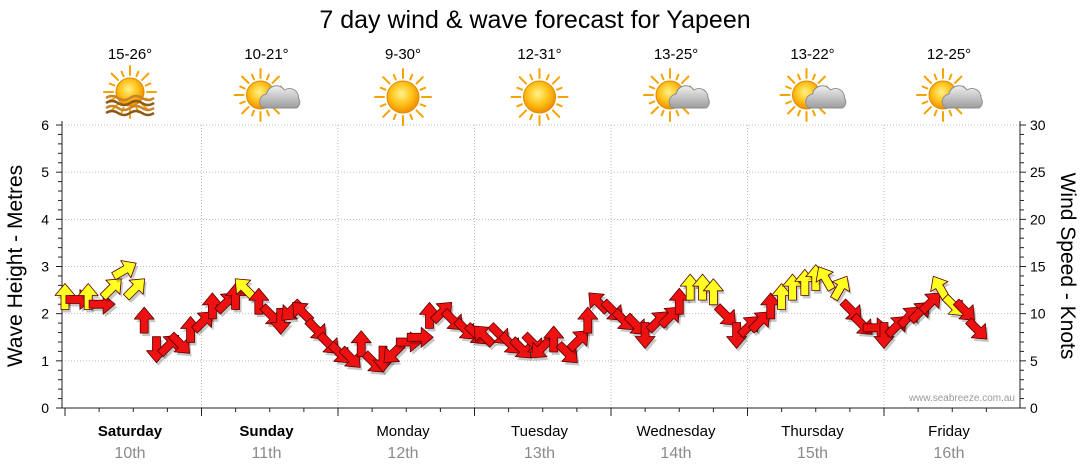  What do you see at coordinates (45, 361) in the screenshot?
I see `left-tick-label: 1` at bounding box center [45, 361].